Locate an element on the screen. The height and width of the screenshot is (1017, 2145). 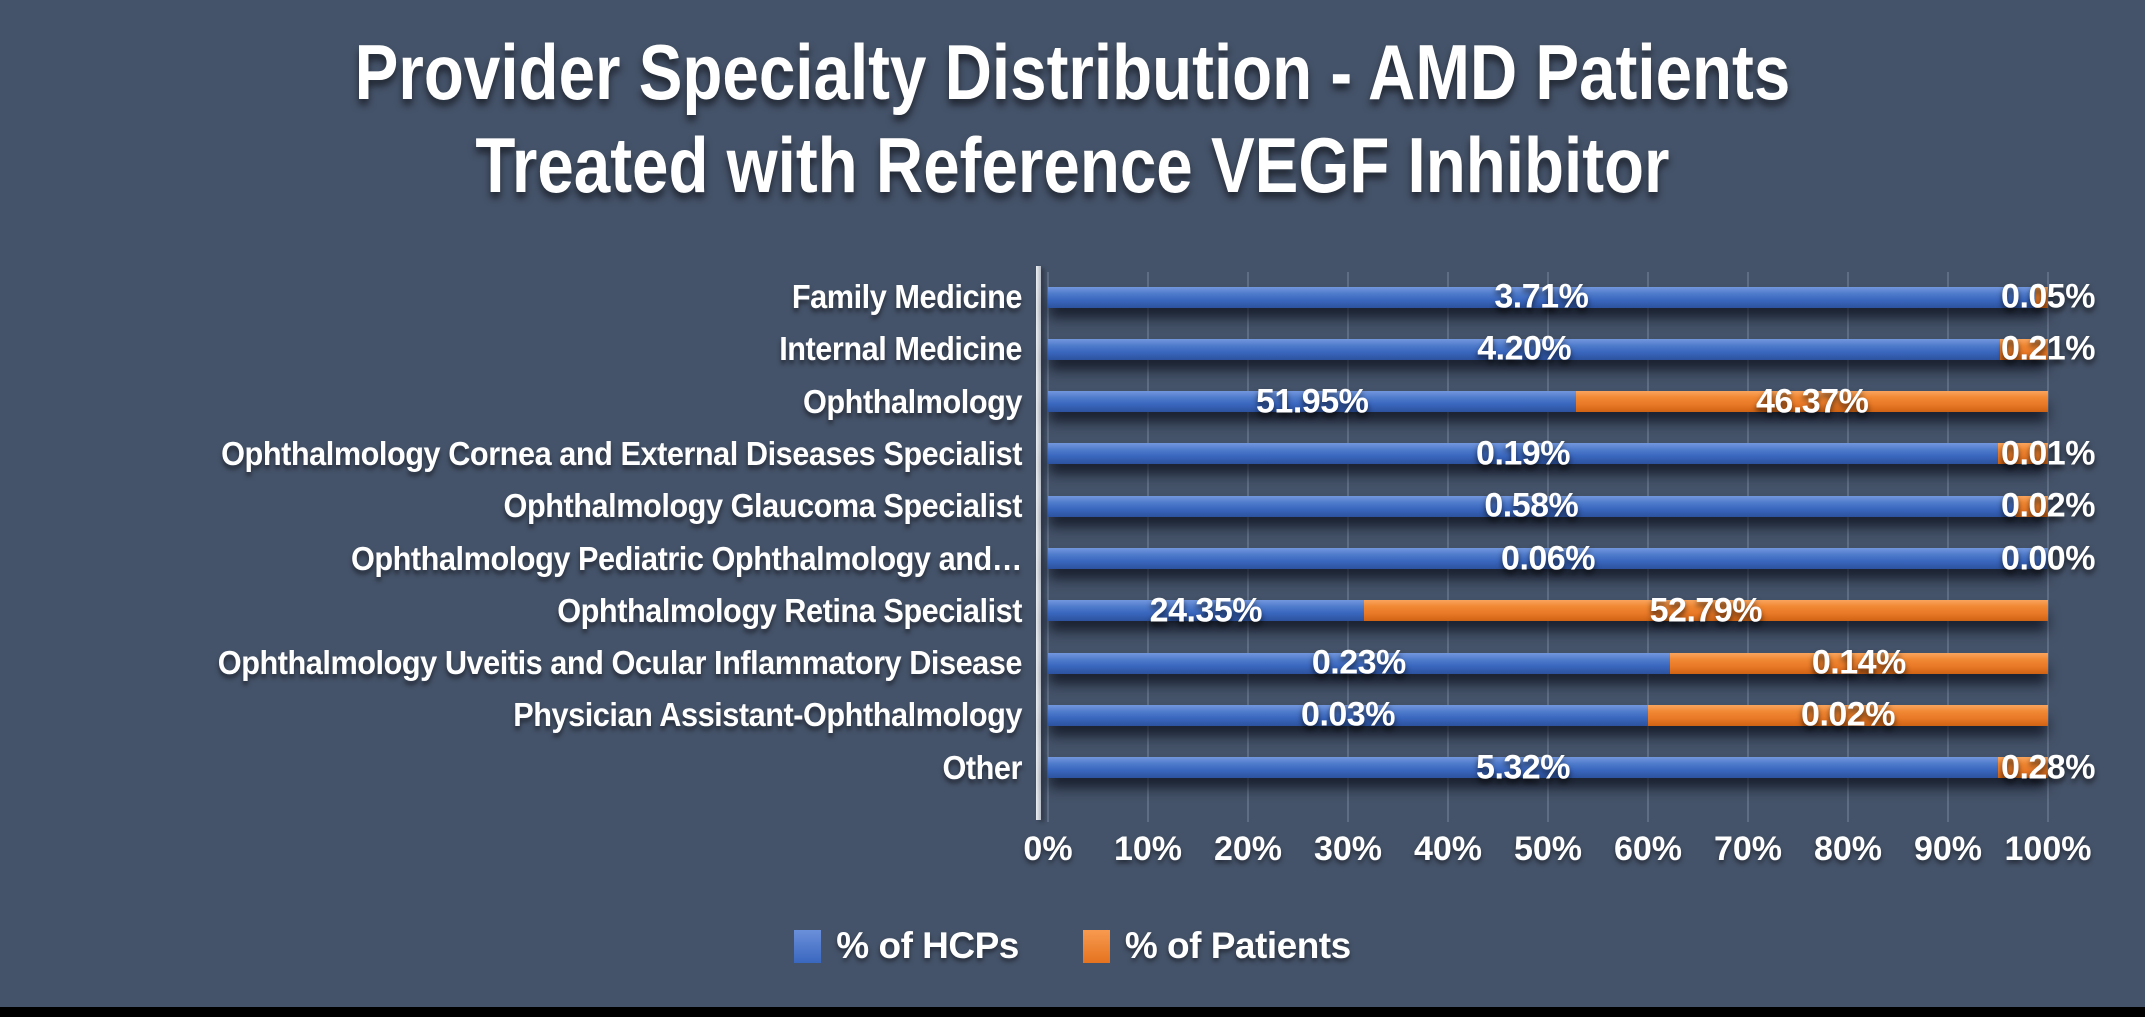
legend-item-hcps: % of HCPs is located at coordinates (906, 946).